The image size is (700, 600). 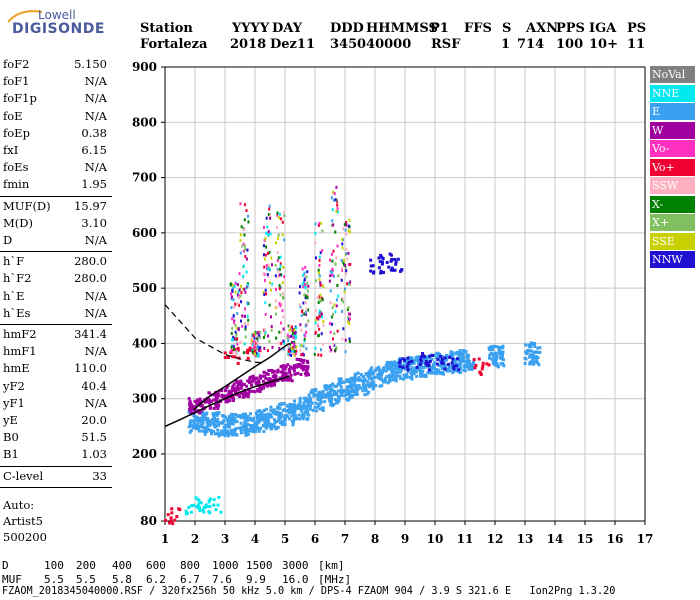 What do you see at coordinates (86, 579) in the screenshot?
I see `footer-muf-cell: 5.5` at bounding box center [86, 579].